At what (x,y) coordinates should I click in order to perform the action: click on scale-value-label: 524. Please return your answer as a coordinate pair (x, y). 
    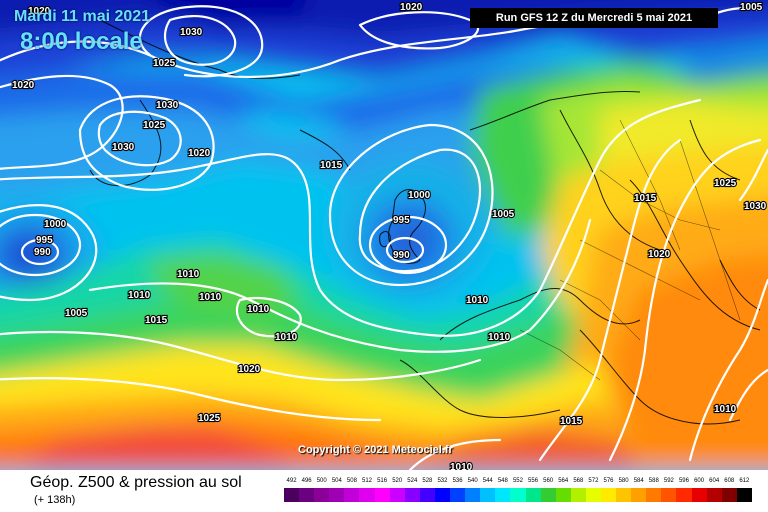
    Looking at the image, I should click on (412, 481).